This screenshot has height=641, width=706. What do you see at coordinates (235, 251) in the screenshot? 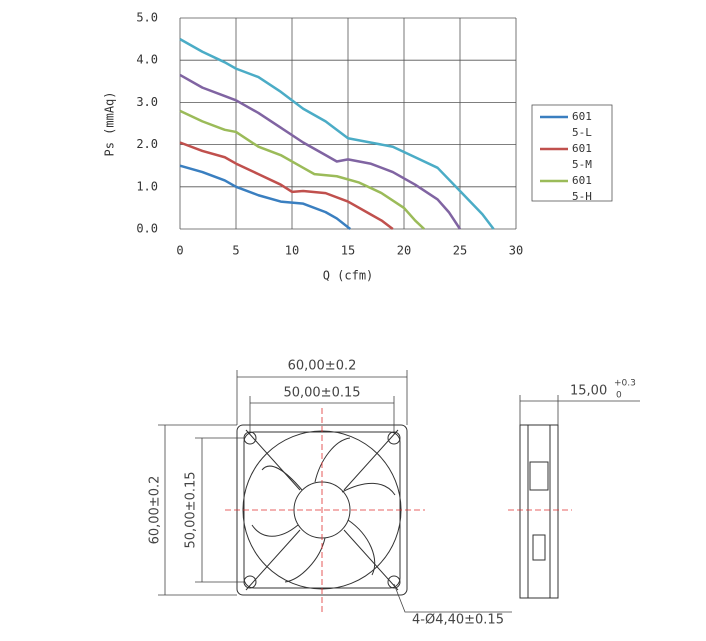
I see `x-tick-label: 5` at bounding box center [235, 251].